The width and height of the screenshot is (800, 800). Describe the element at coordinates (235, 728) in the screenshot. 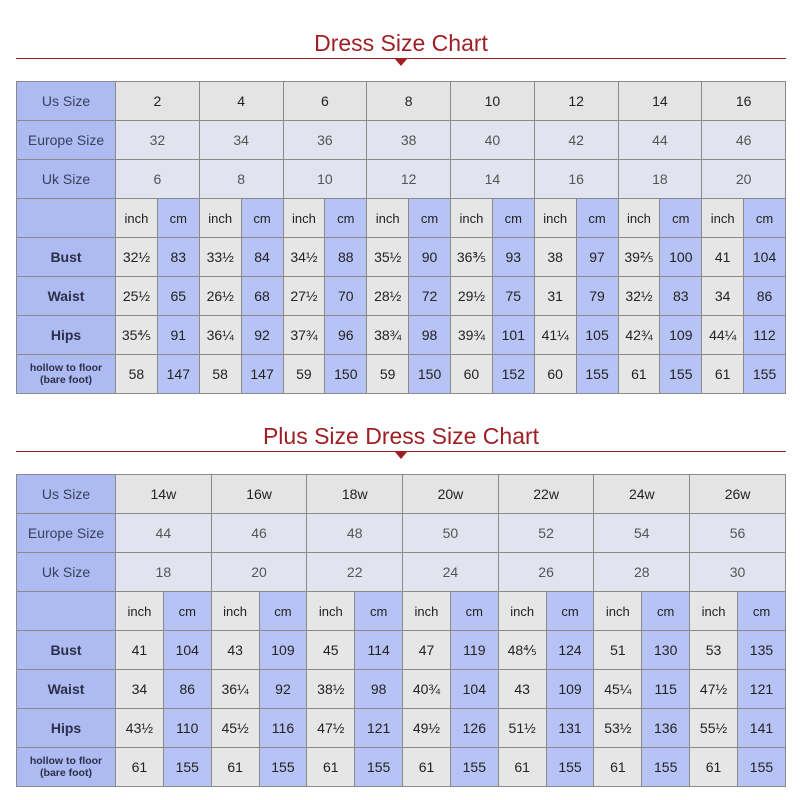

I see `inch-cell: 45½` at that location.